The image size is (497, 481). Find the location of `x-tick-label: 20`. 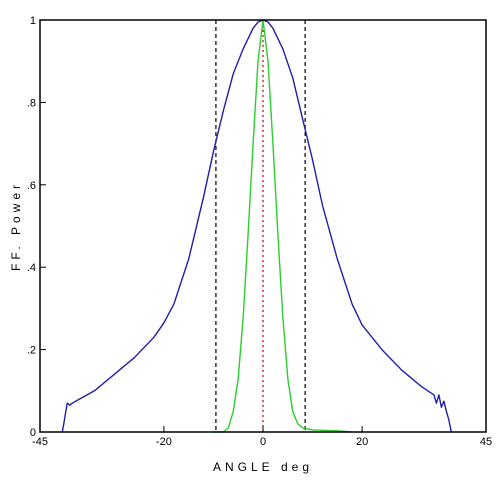

x-tick-label: 20 is located at coordinates (362, 442).